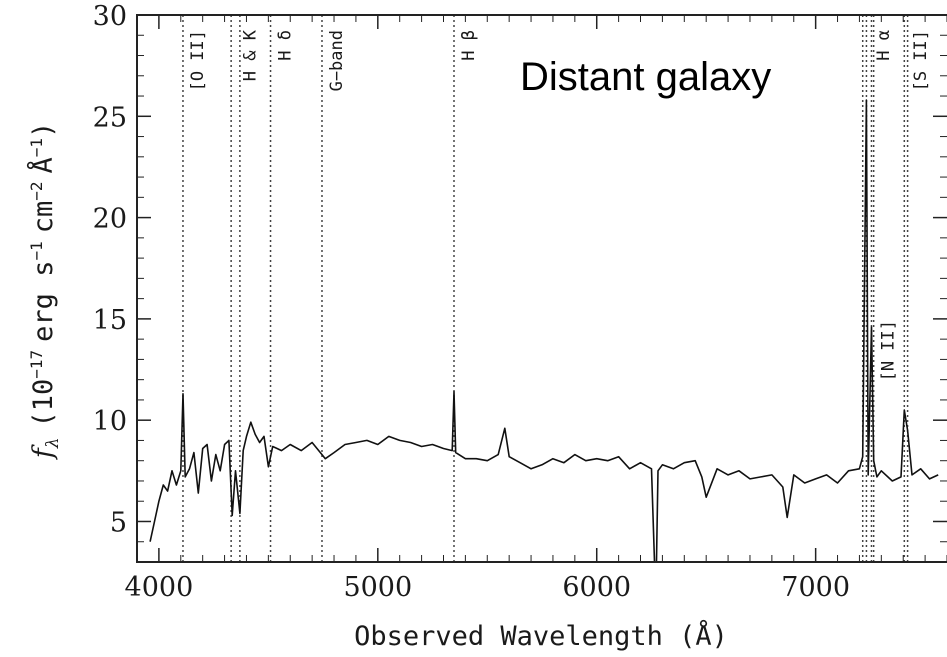 This screenshot has width=947, height=657. I want to click on y-axis-exp3: −2, so click(36, 191).